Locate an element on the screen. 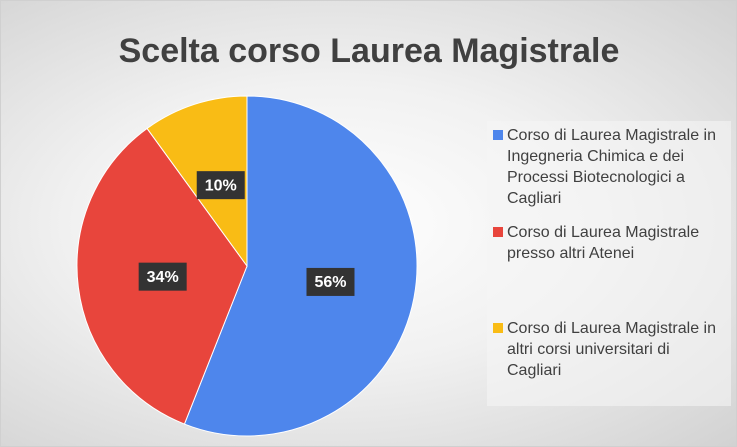 The width and height of the screenshot is (737, 447). data-label: 34% is located at coordinates (163, 277).